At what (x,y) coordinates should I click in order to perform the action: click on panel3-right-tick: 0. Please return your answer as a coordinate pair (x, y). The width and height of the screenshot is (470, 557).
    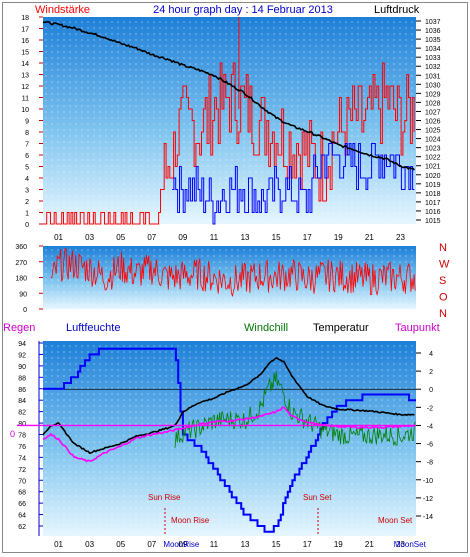
    Looking at the image, I should click on (431, 390).